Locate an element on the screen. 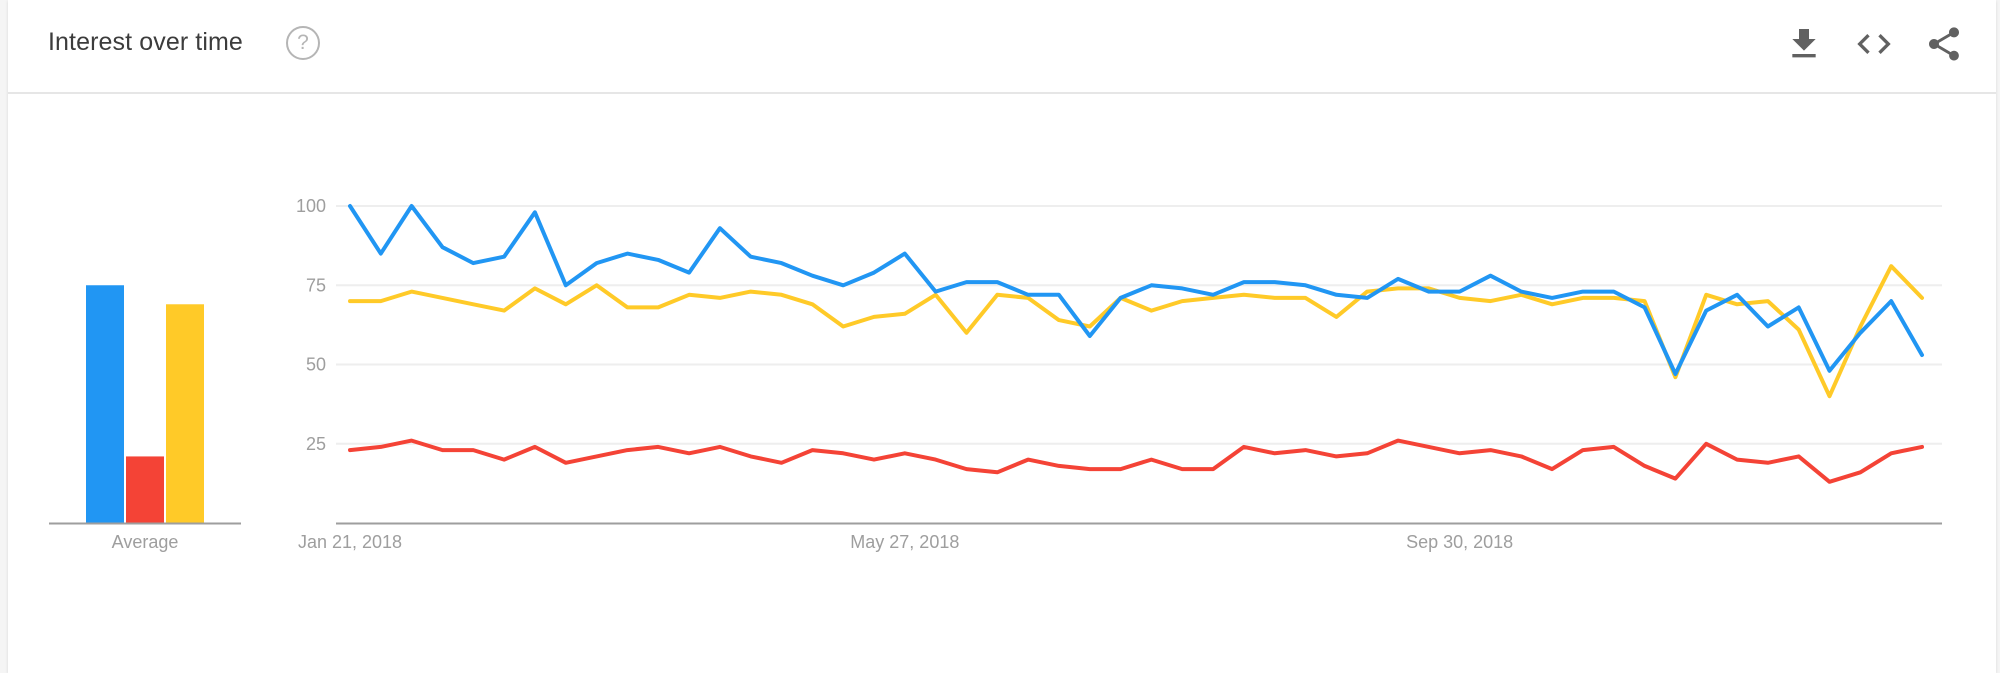 The height and width of the screenshot is (673, 2000). help-circle-icon: ? is located at coordinates (303, 43).